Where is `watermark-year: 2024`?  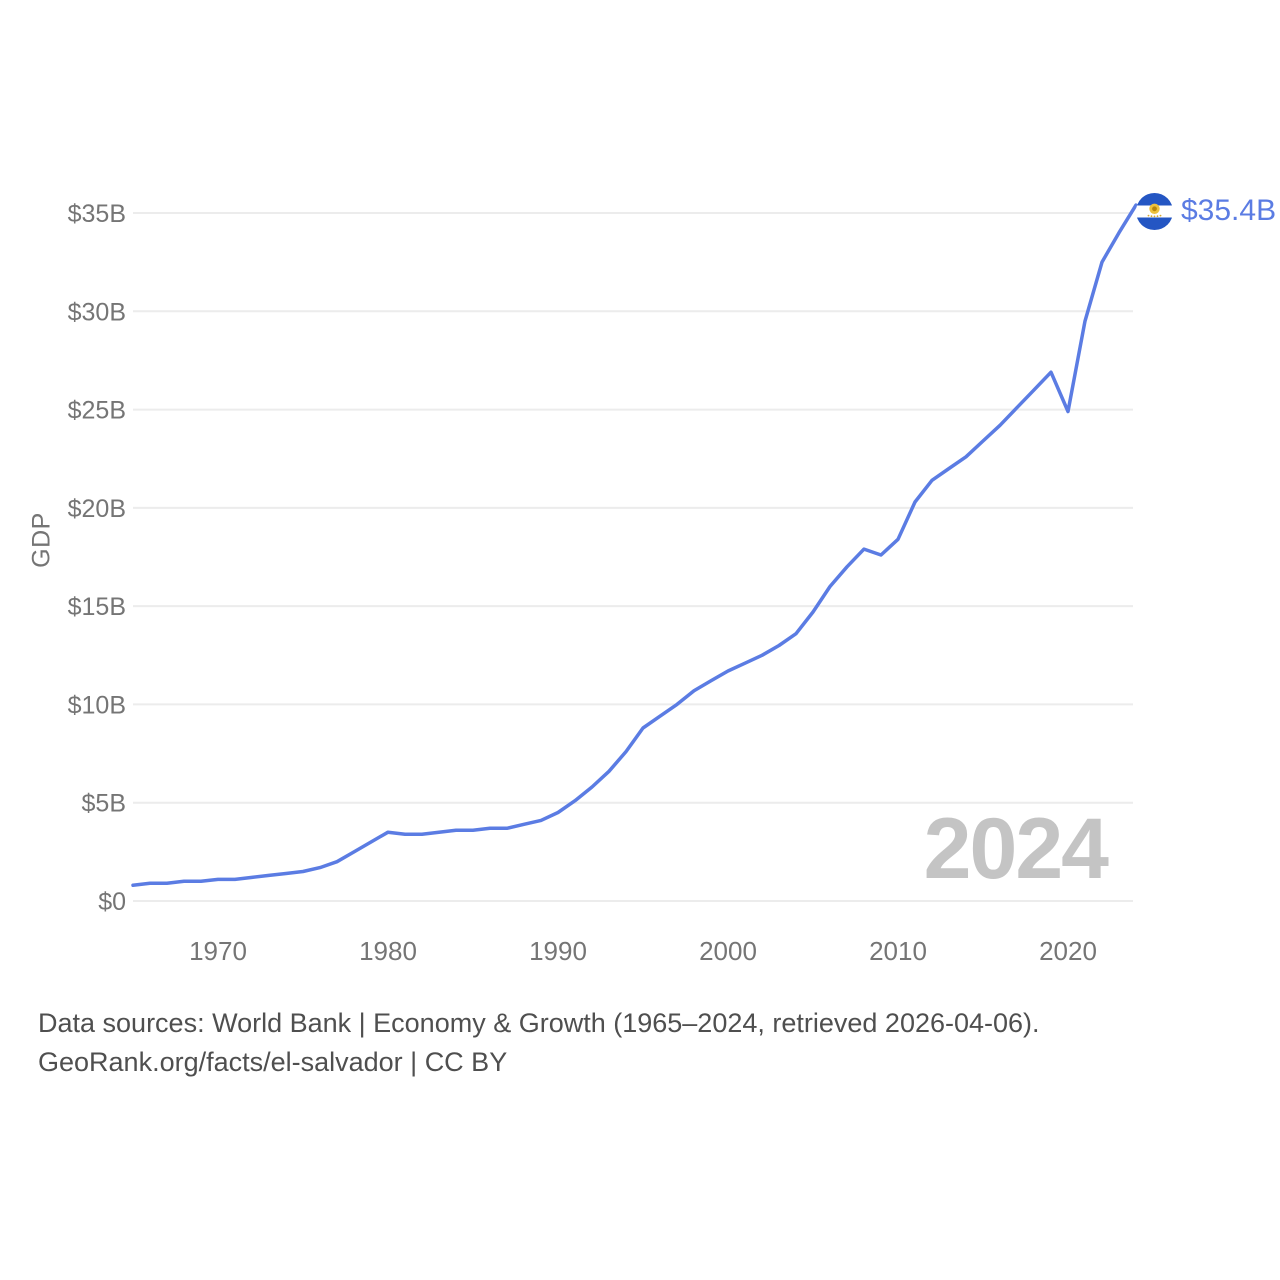
watermark-year: 2024 is located at coordinates (1016, 849).